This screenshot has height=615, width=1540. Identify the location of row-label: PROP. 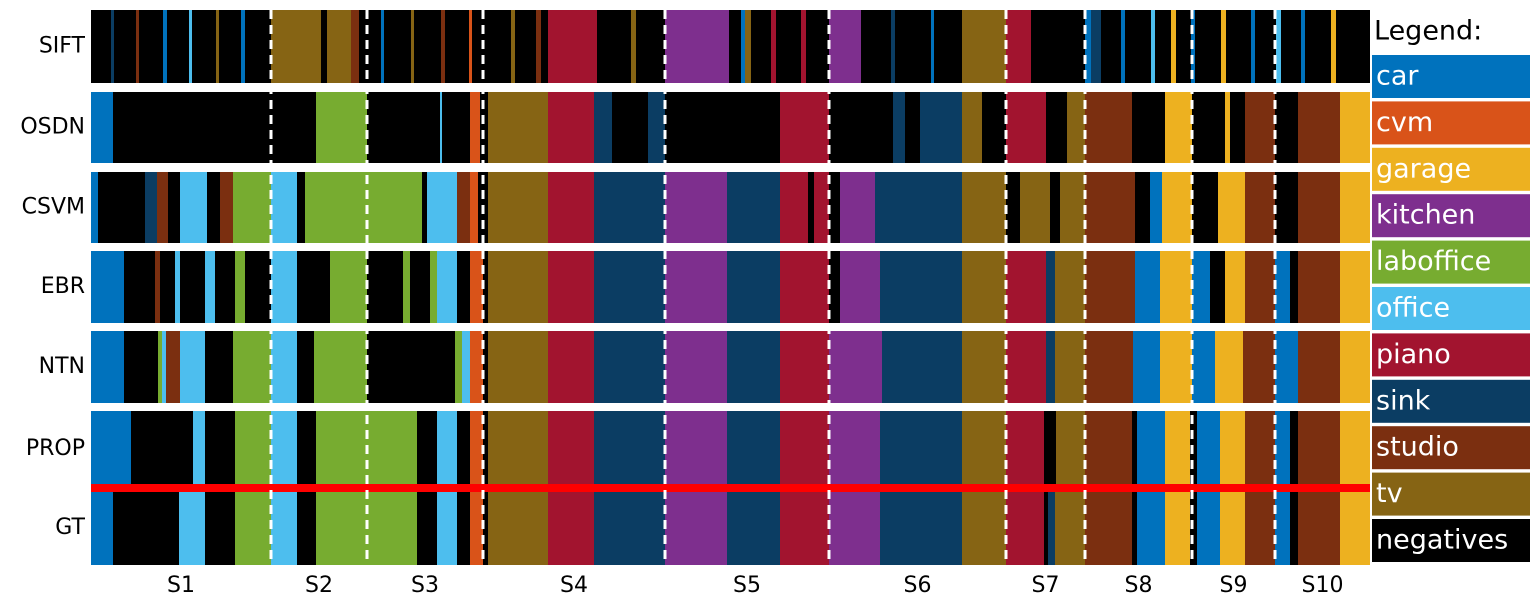
(55, 448).